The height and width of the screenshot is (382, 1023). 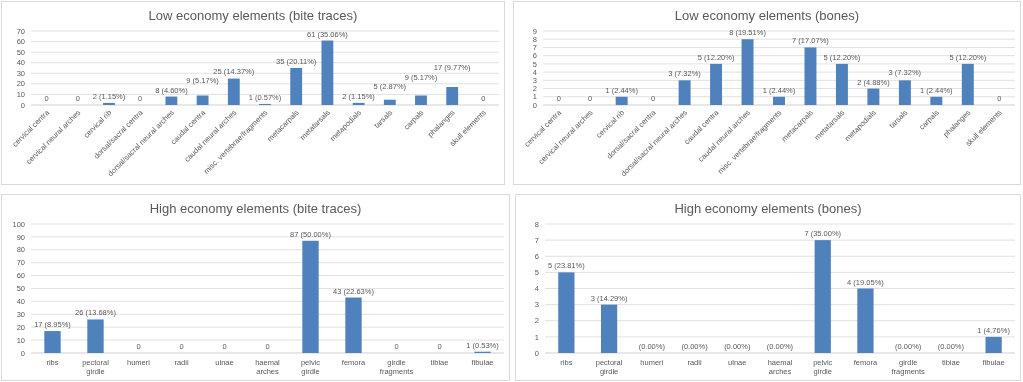 I want to click on chart-title: Low economy elements (bite traces), so click(x=253, y=15).